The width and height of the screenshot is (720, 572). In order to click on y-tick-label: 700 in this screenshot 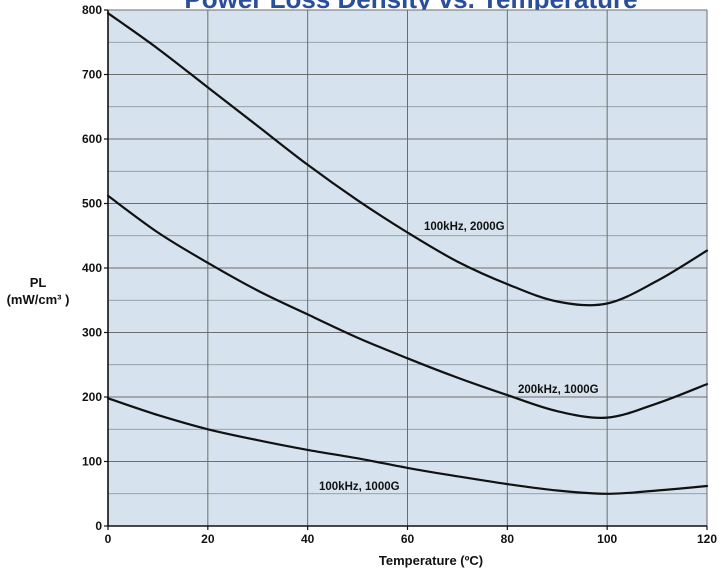, I will do `click(92, 75)`.